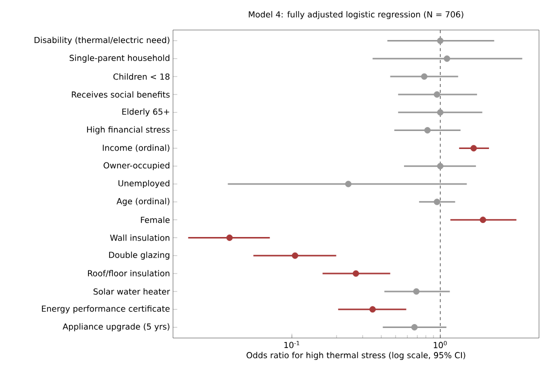 Image resolution: width=550 pixels, height=383 pixels. Describe the element at coordinates (356, 356) in the screenshot. I see `x-axis-title: Odds ratio for high thermal stress (log scale, 95% CI)` at that location.